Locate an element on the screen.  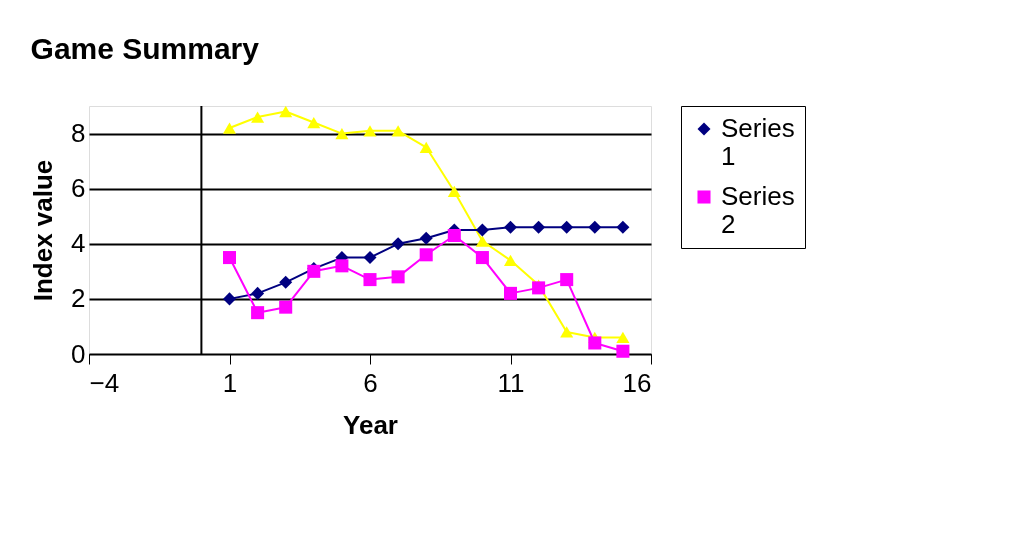
y-axis-title: Index value is located at coordinates (43, 230).